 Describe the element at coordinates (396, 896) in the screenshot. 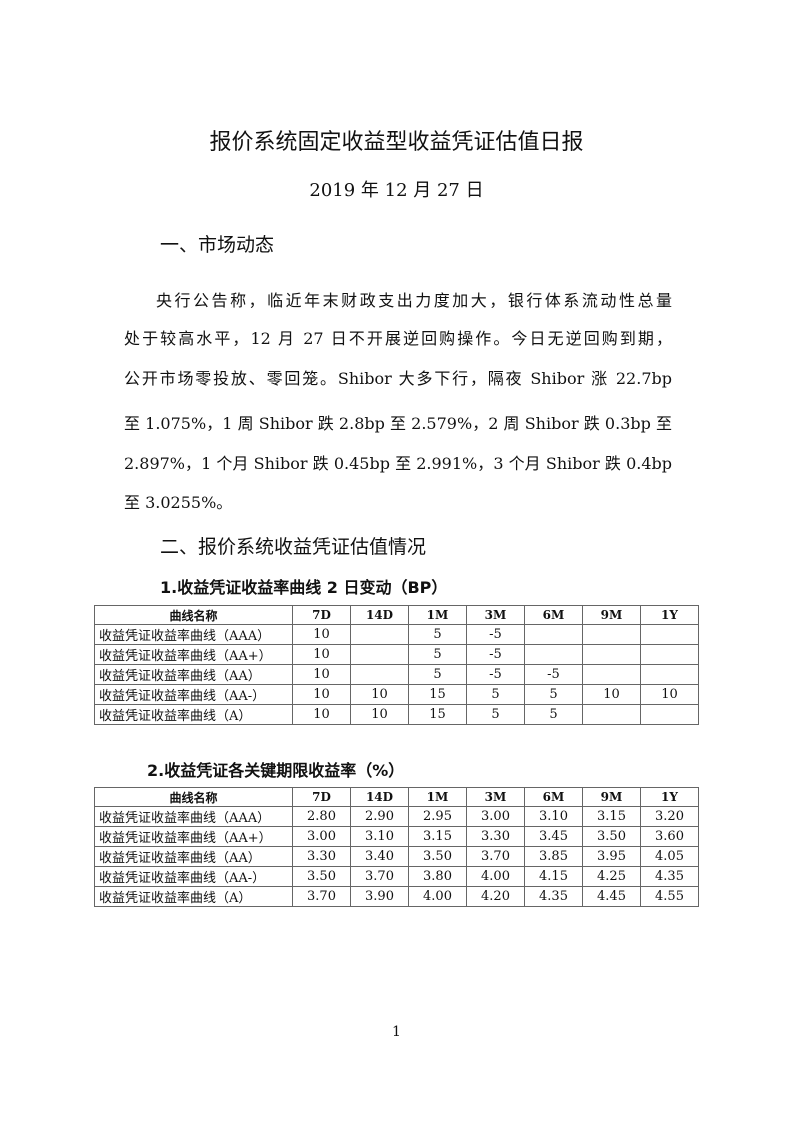

I see `table-row: 收益凭证收益率曲线（A） 3.70 3.90 4.00 4.20 4.35 4.45 4.55` at that location.